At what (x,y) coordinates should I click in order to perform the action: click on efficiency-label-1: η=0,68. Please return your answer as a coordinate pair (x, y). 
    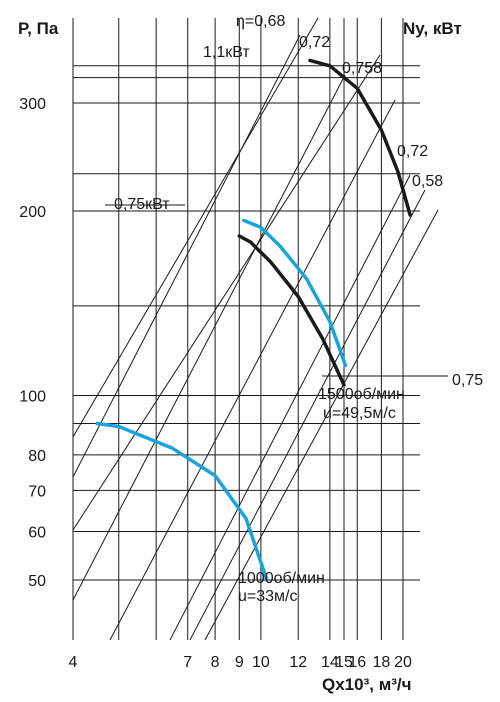
    Looking at the image, I should click on (260, 21).